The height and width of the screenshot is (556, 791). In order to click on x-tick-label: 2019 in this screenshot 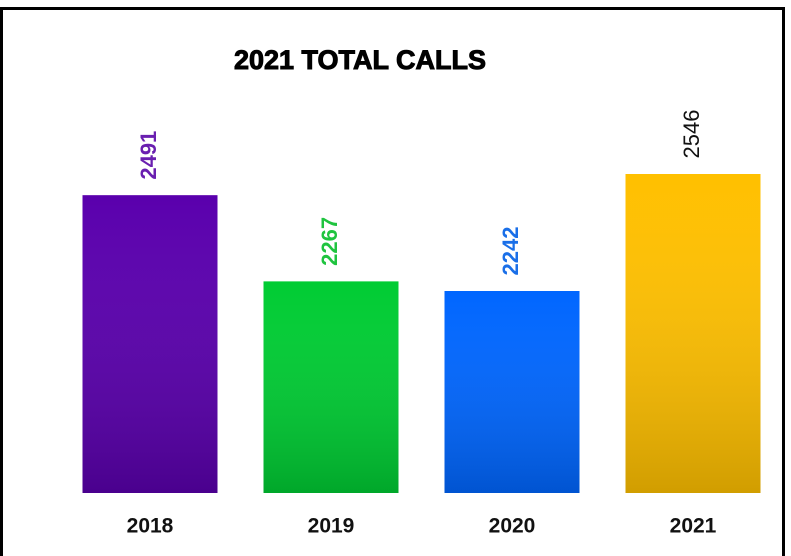, I will do `click(331, 526)`.